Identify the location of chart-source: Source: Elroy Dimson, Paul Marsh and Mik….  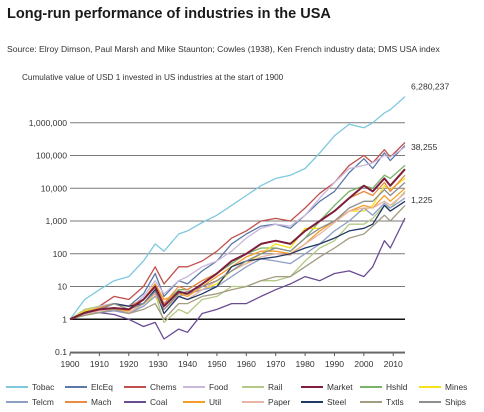
(223, 49).